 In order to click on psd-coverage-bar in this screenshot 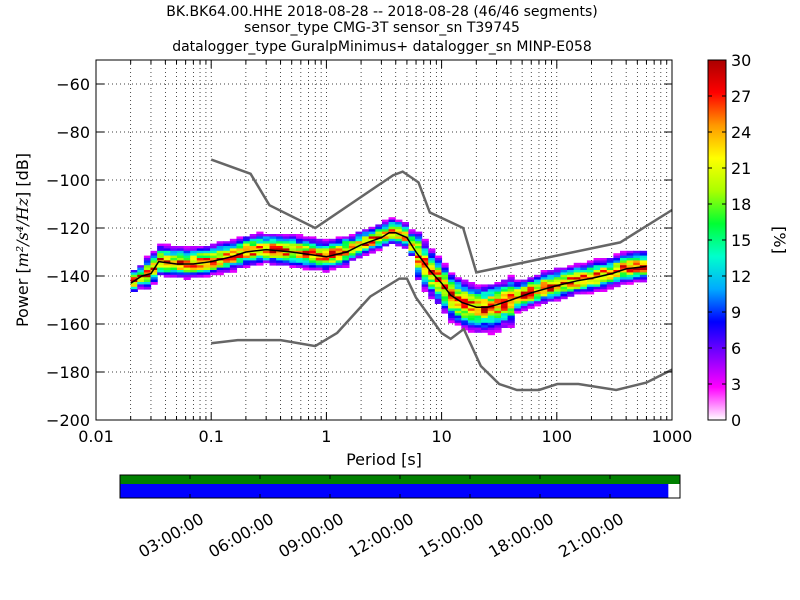, I will do `click(394, 491)`.